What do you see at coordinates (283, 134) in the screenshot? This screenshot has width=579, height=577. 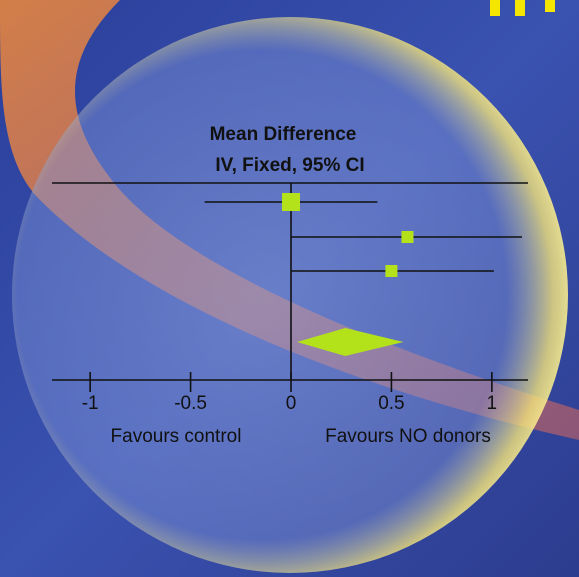 I see `chart-title: Mean Difference` at bounding box center [283, 134].